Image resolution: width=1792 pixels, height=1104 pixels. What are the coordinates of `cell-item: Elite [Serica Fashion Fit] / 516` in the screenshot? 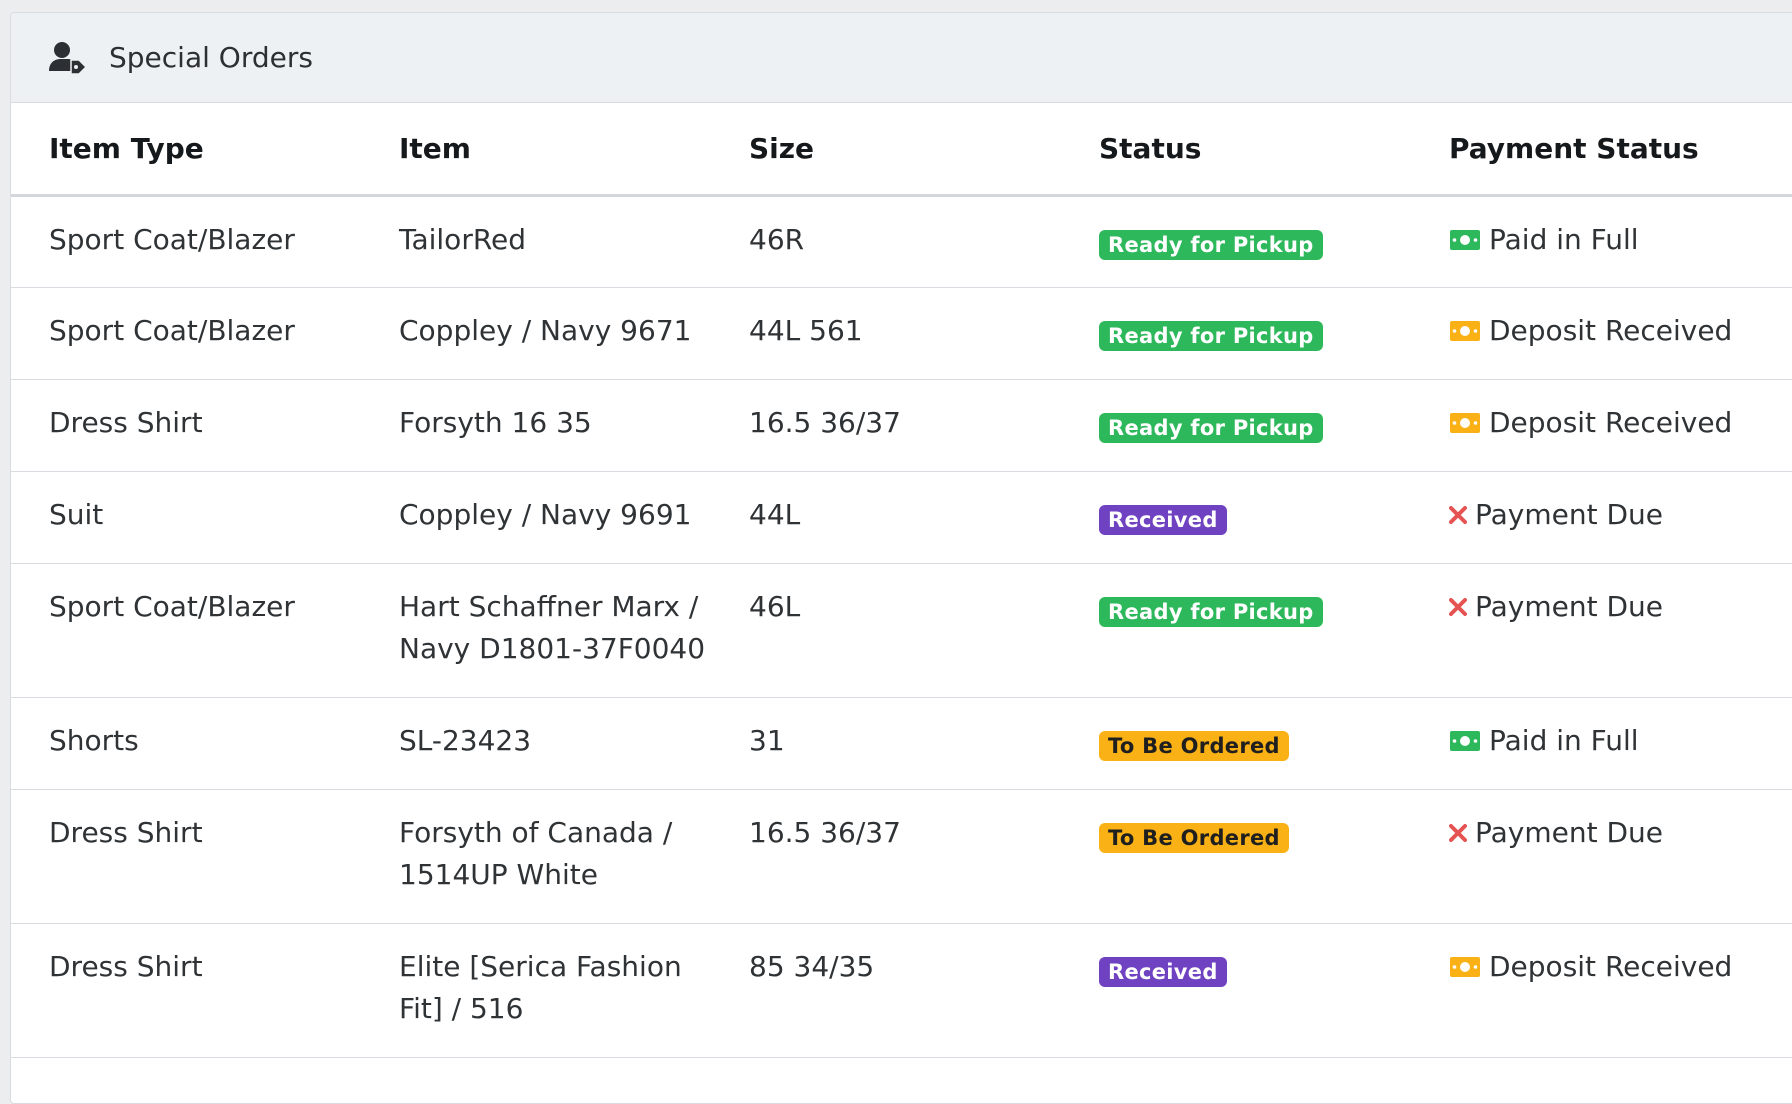 It's located at (536, 990).